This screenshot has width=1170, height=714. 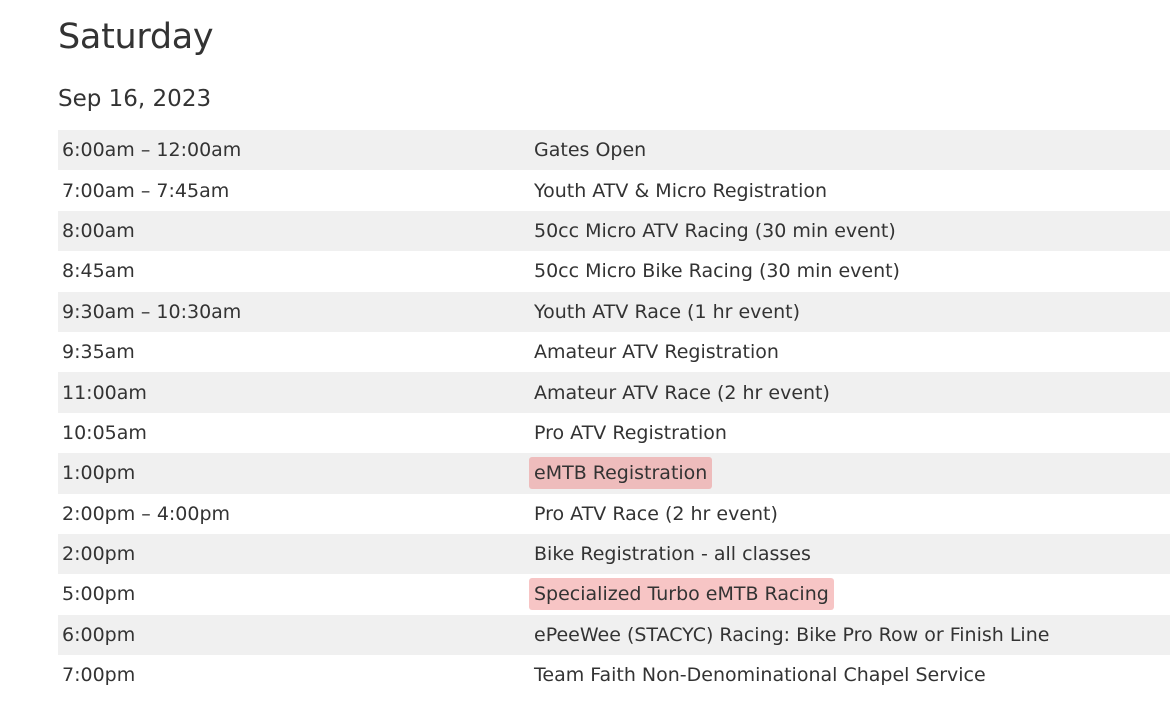 What do you see at coordinates (99, 594) in the screenshot?
I see `event-time: 5:00pm` at bounding box center [99, 594].